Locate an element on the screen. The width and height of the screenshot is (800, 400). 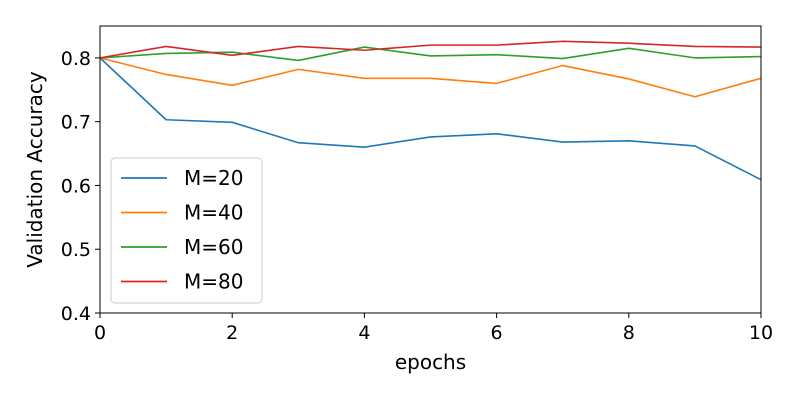
y-tick-label: 0.5 is located at coordinates (76, 250).